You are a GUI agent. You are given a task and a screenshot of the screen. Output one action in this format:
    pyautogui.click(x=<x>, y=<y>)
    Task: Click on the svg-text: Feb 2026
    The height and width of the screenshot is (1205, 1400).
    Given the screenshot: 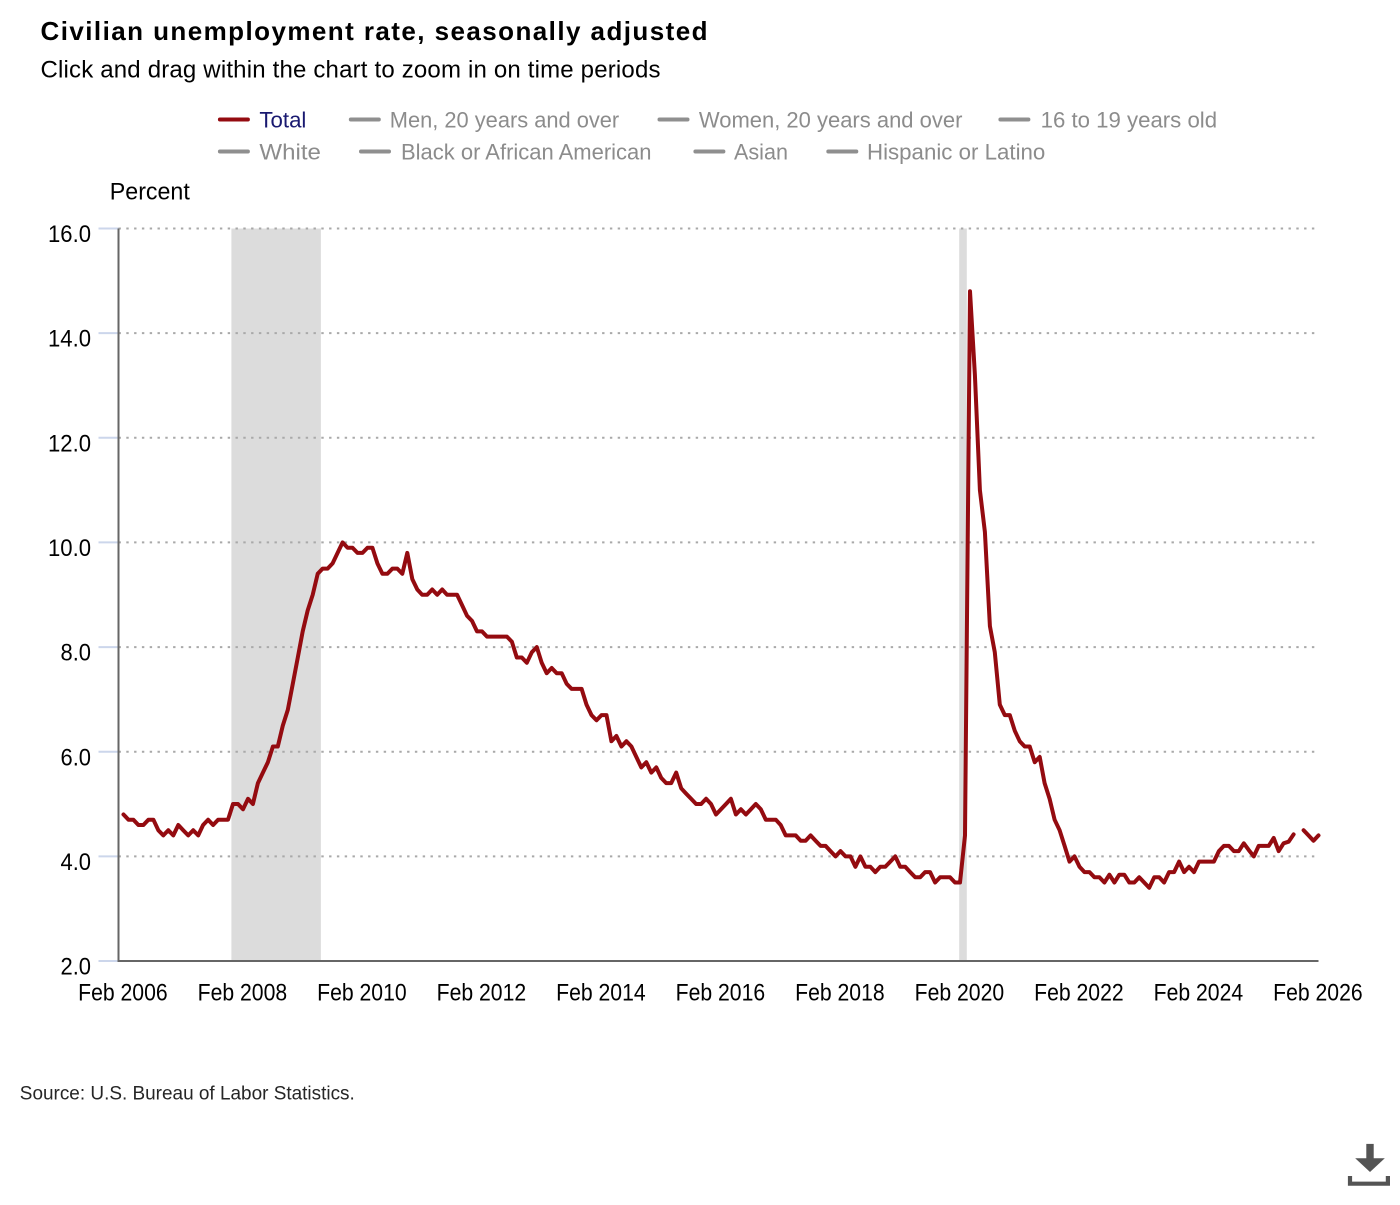 What is the action you would take?
    pyautogui.click(x=1318, y=992)
    